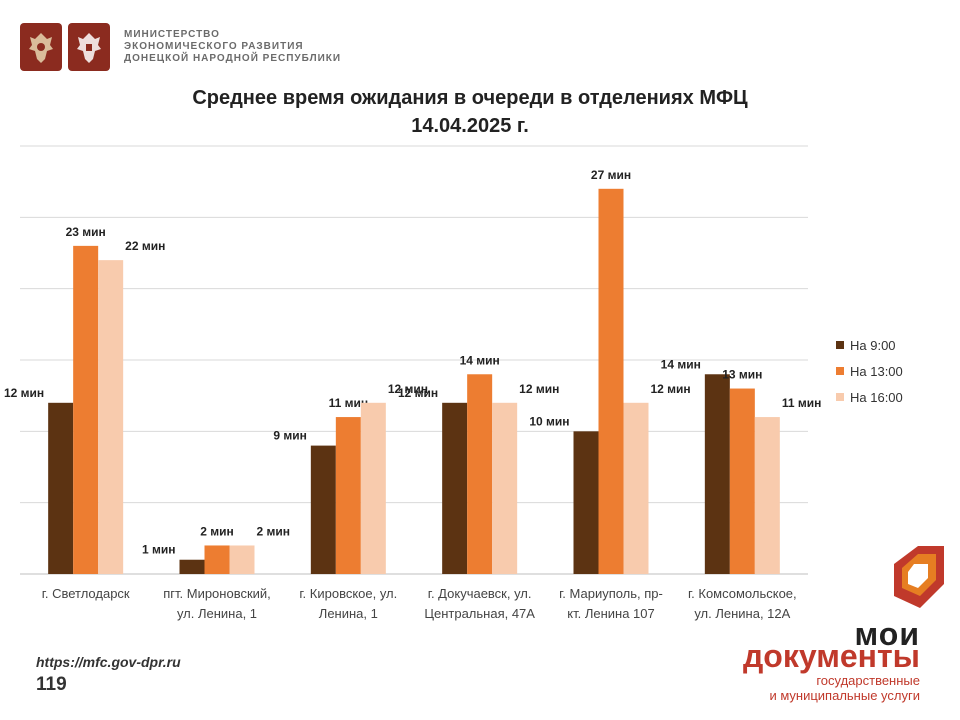  What do you see at coordinates (233, 58) in the screenshot?
I see `ministry-line: ДОНЕЦКОЙ НАРОДНОЙ РЕСПУБЛИКИ` at bounding box center [233, 58].